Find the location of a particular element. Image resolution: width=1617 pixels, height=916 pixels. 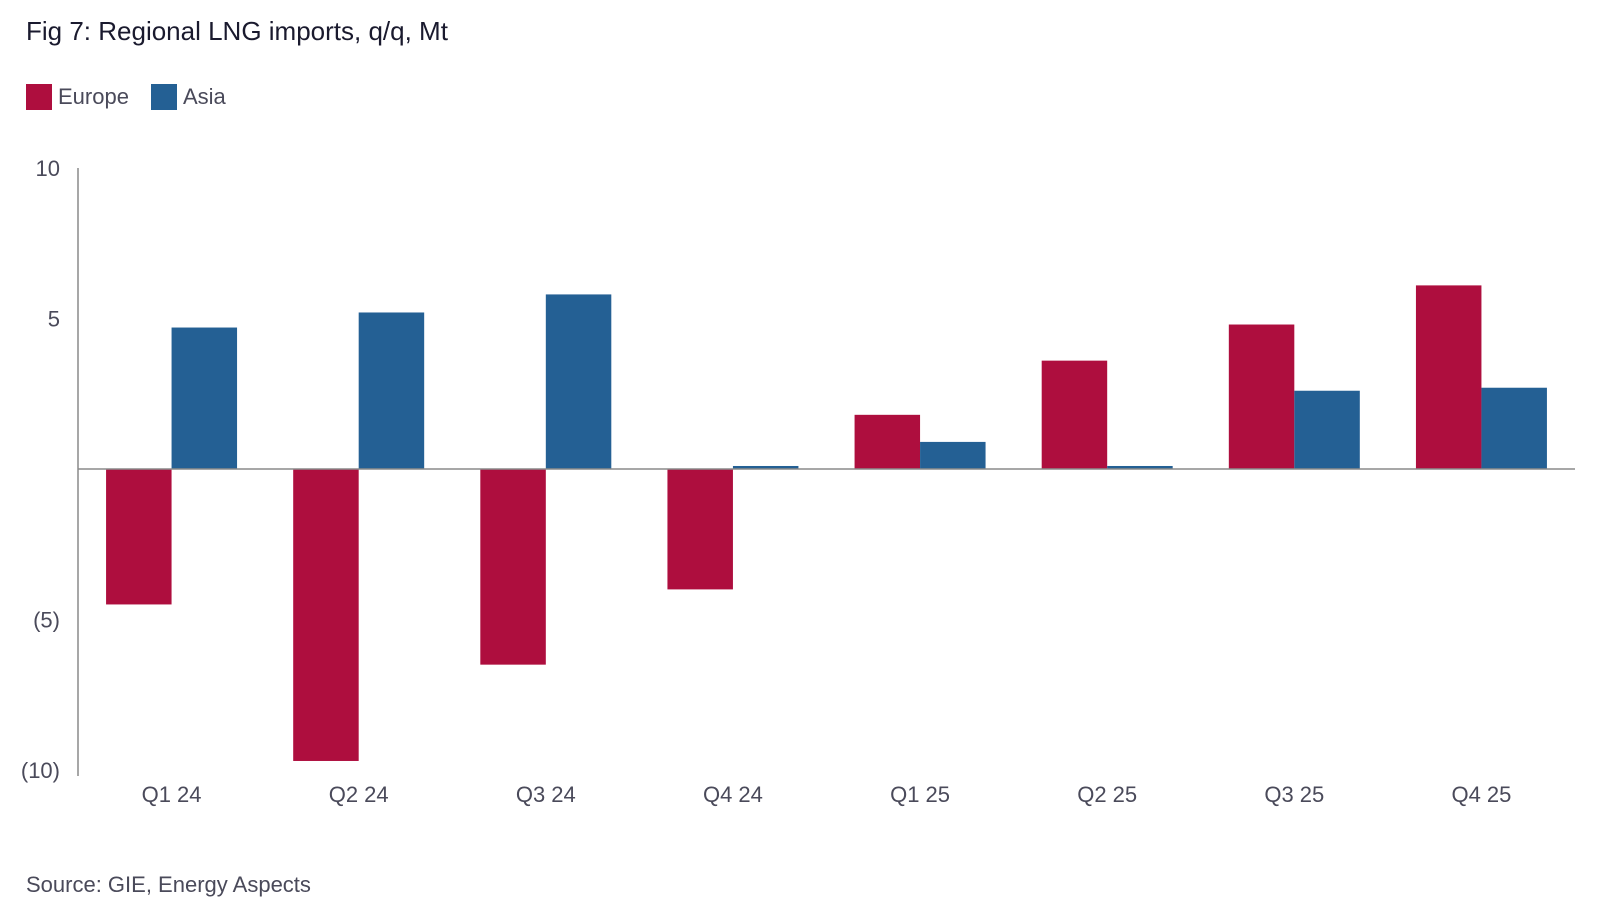

legend-swatch-asia is located at coordinates (163, 97).